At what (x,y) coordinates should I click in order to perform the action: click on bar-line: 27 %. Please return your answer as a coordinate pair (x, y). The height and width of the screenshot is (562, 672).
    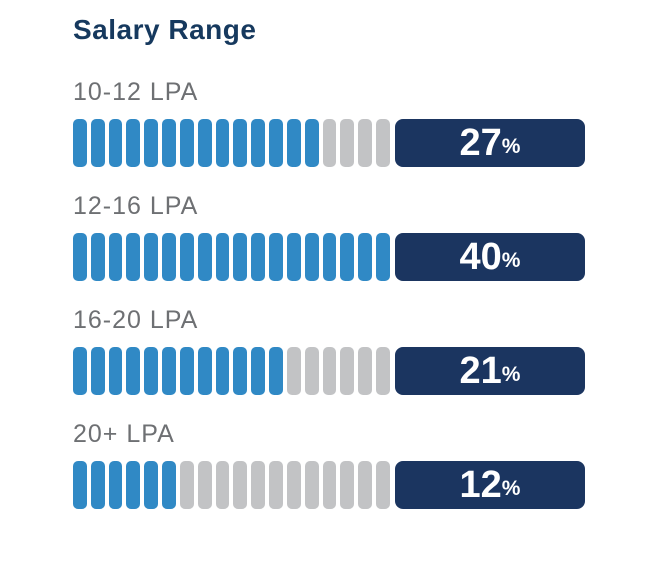
    Looking at the image, I should click on (329, 143).